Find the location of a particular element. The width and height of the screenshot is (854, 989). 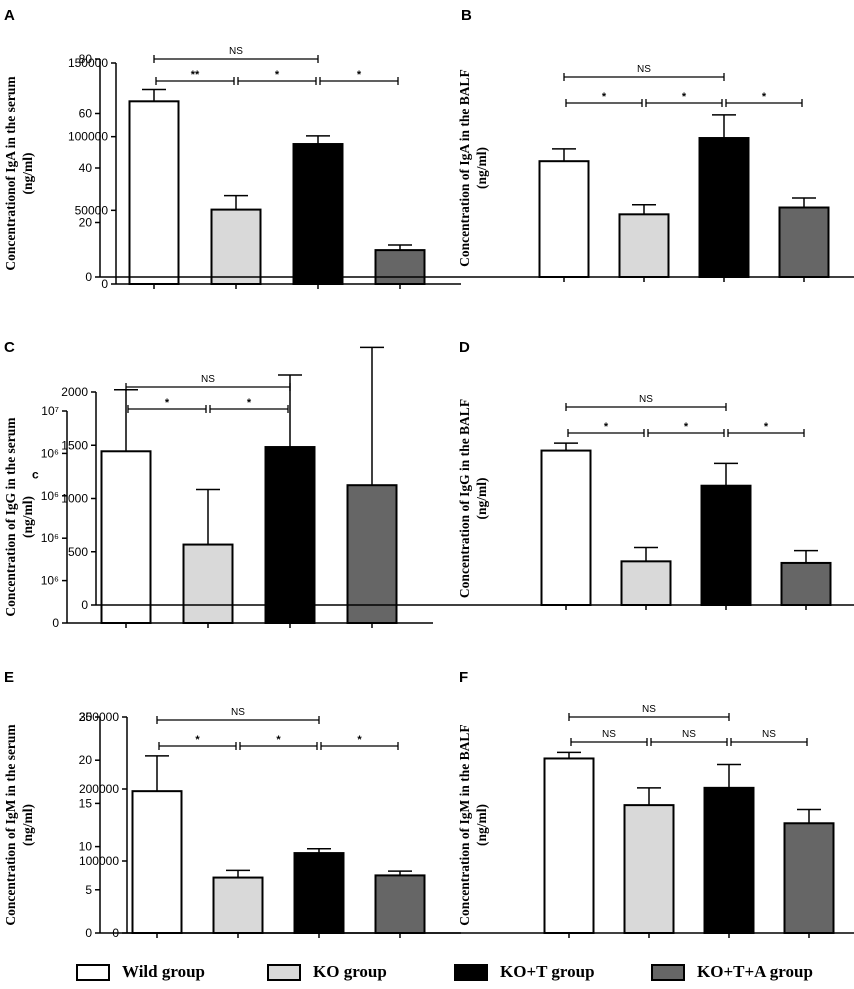

y-tick-label: 5 is located at coordinates (88, 890).